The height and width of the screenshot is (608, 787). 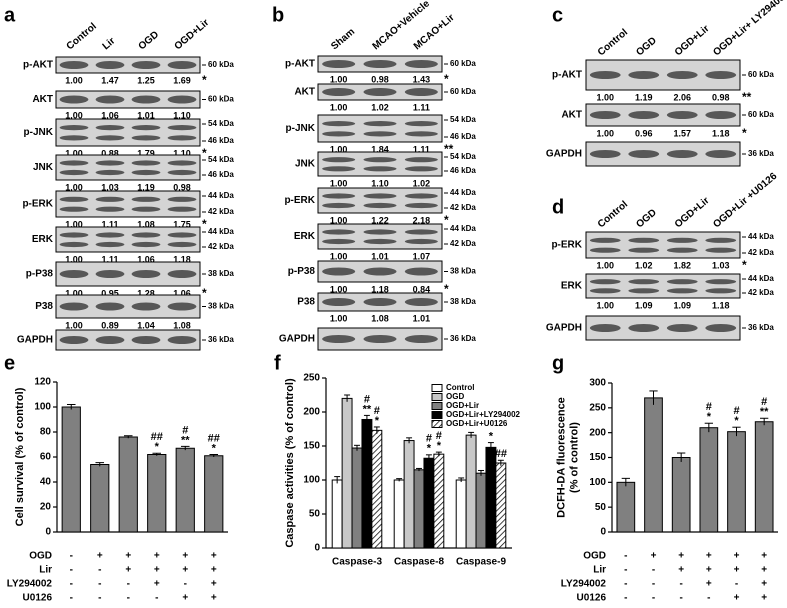 What do you see at coordinates (380, 220) in the screenshot?
I see `quantification: 1.22` at bounding box center [380, 220].